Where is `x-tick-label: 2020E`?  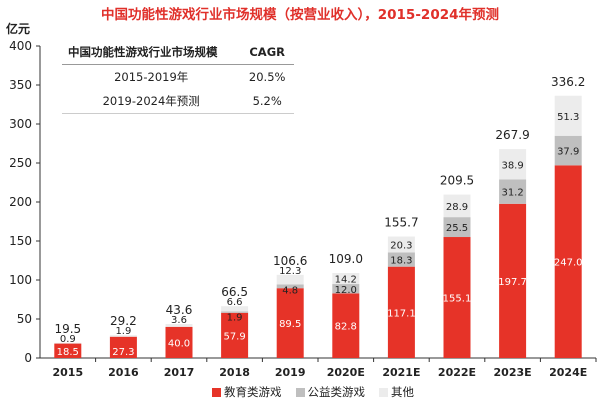
x-tick-label: 2020E is located at coordinates (346, 372).